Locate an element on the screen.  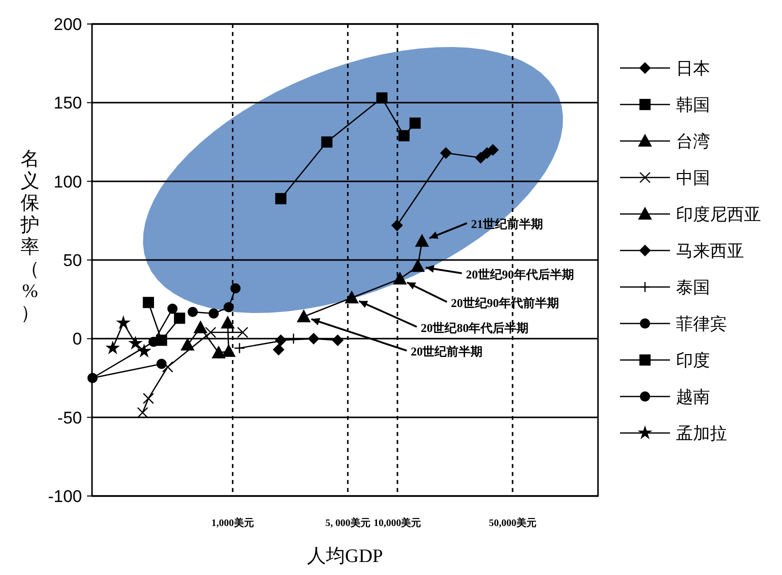
legend-label: 中国 is located at coordinates (693, 178).